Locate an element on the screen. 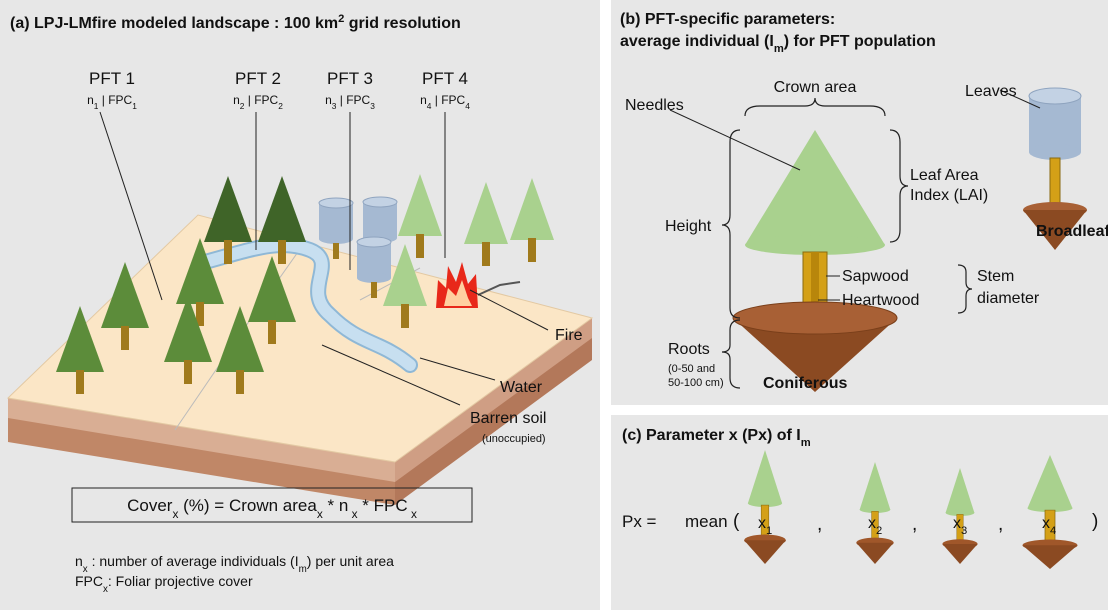  item-label: x1 is located at coordinates (765, 526).